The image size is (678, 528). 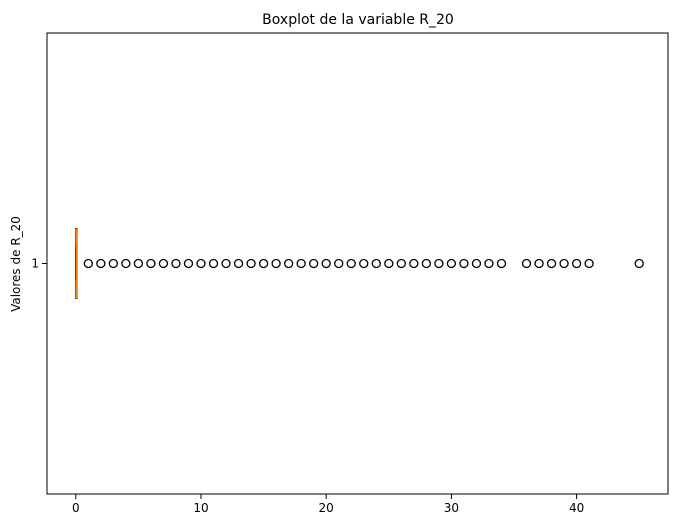 What do you see at coordinates (16, 264) in the screenshot?
I see `y-axis-label: Valores de R_20` at bounding box center [16, 264].